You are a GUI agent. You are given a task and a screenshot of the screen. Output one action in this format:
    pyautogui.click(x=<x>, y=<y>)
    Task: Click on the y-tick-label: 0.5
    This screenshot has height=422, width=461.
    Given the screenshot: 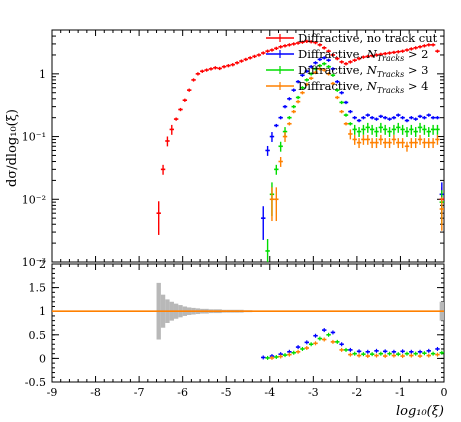 What is the action you would take?
    pyautogui.click(x=38, y=335)
    